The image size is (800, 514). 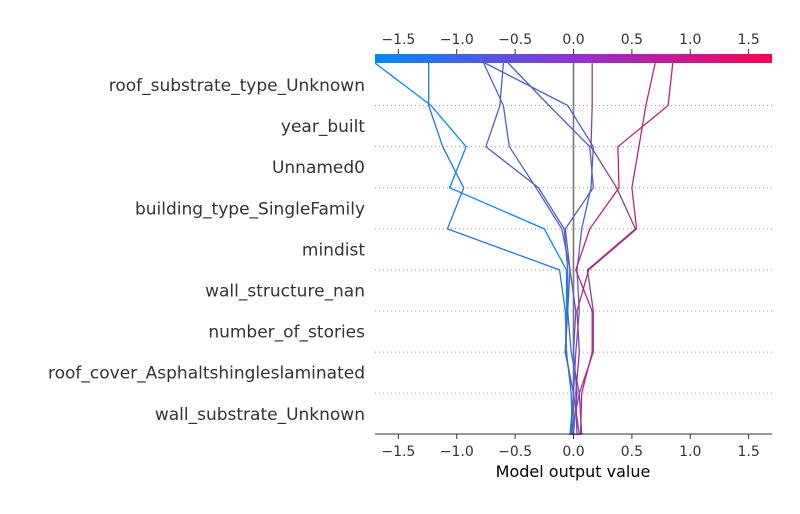 What do you see at coordinates (323, 127) in the screenshot?
I see `feature-label: year_built` at bounding box center [323, 127].